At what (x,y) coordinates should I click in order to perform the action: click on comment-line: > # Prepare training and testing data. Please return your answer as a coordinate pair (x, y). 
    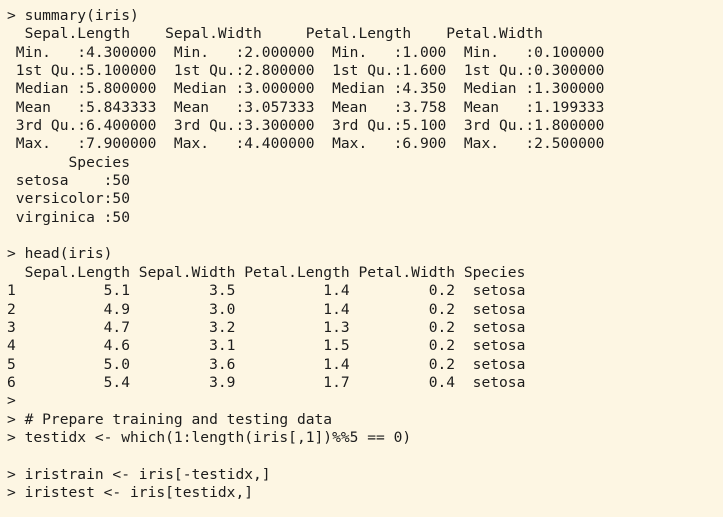
    Looking at the image, I should click on (170, 419).